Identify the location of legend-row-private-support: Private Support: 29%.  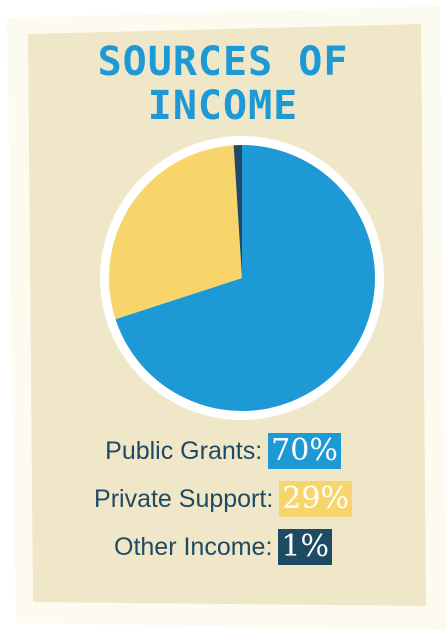
(223, 498).